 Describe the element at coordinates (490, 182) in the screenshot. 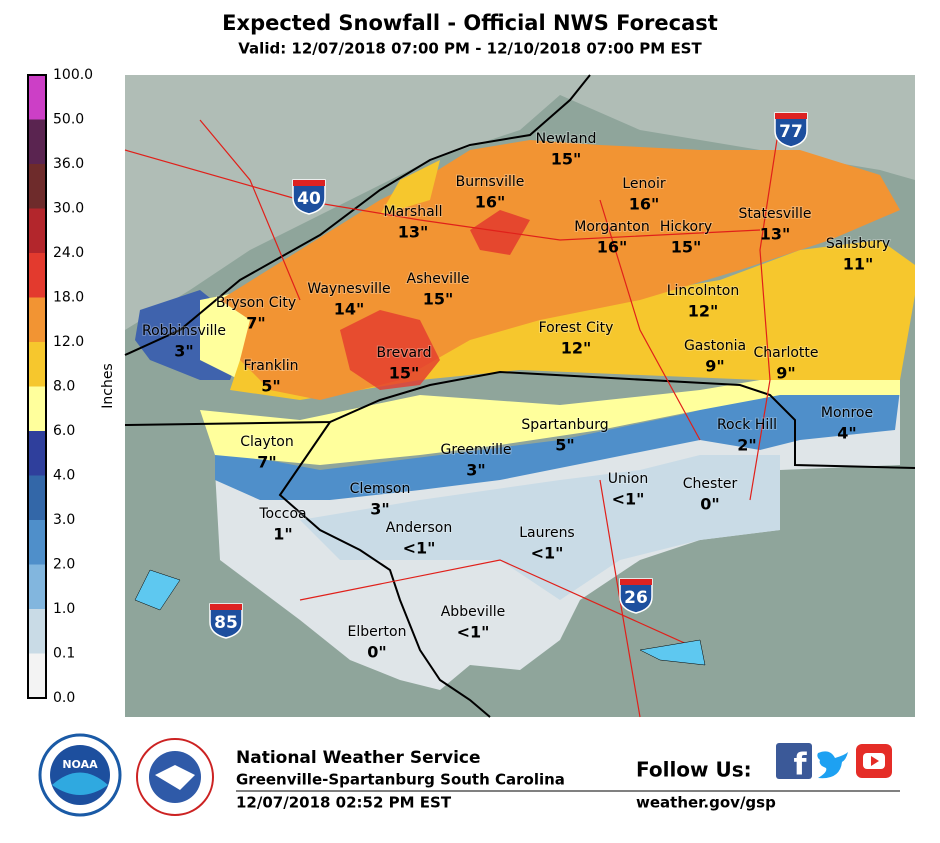

I see `city-name: Burnsville` at that location.